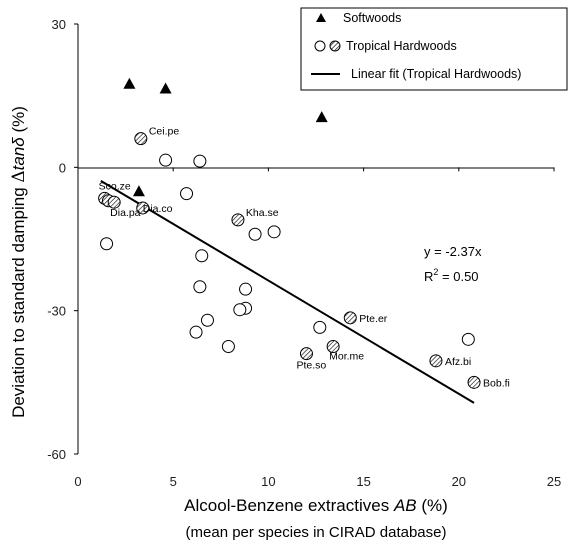 The height and width of the screenshot is (548, 571). I want to click on legend-softwoods-marker, so click(321, 17).